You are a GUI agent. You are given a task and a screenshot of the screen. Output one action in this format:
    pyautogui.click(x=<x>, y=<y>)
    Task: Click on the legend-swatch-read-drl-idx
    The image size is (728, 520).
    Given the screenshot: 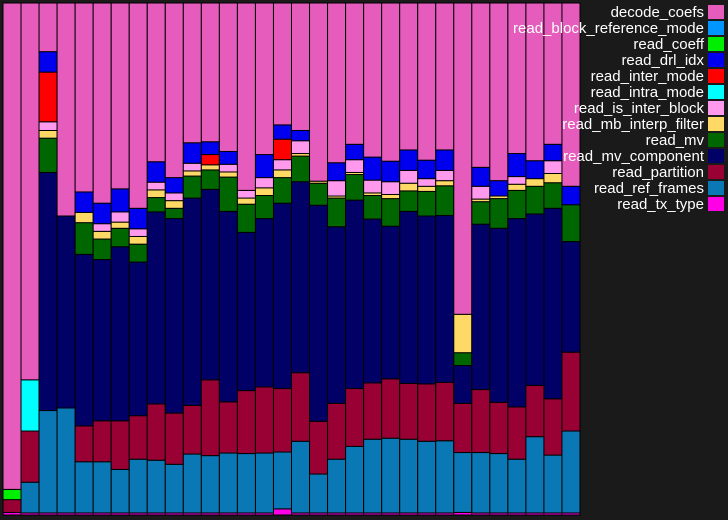 What is the action you would take?
    pyautogui.click(x=716, y=60)
    